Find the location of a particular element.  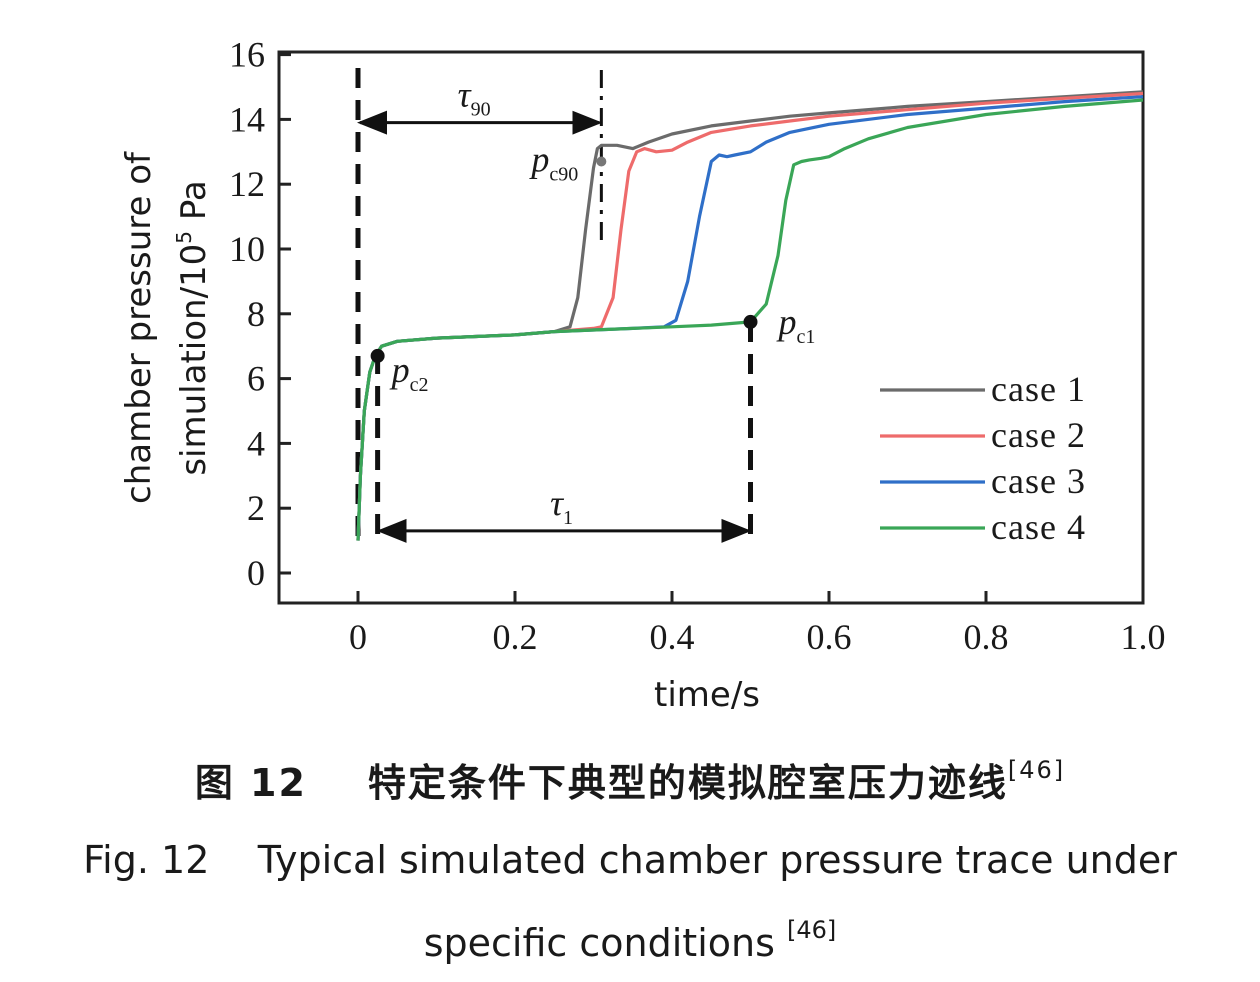

caption-en-ref: [46] is located at coordinates (811, 930).